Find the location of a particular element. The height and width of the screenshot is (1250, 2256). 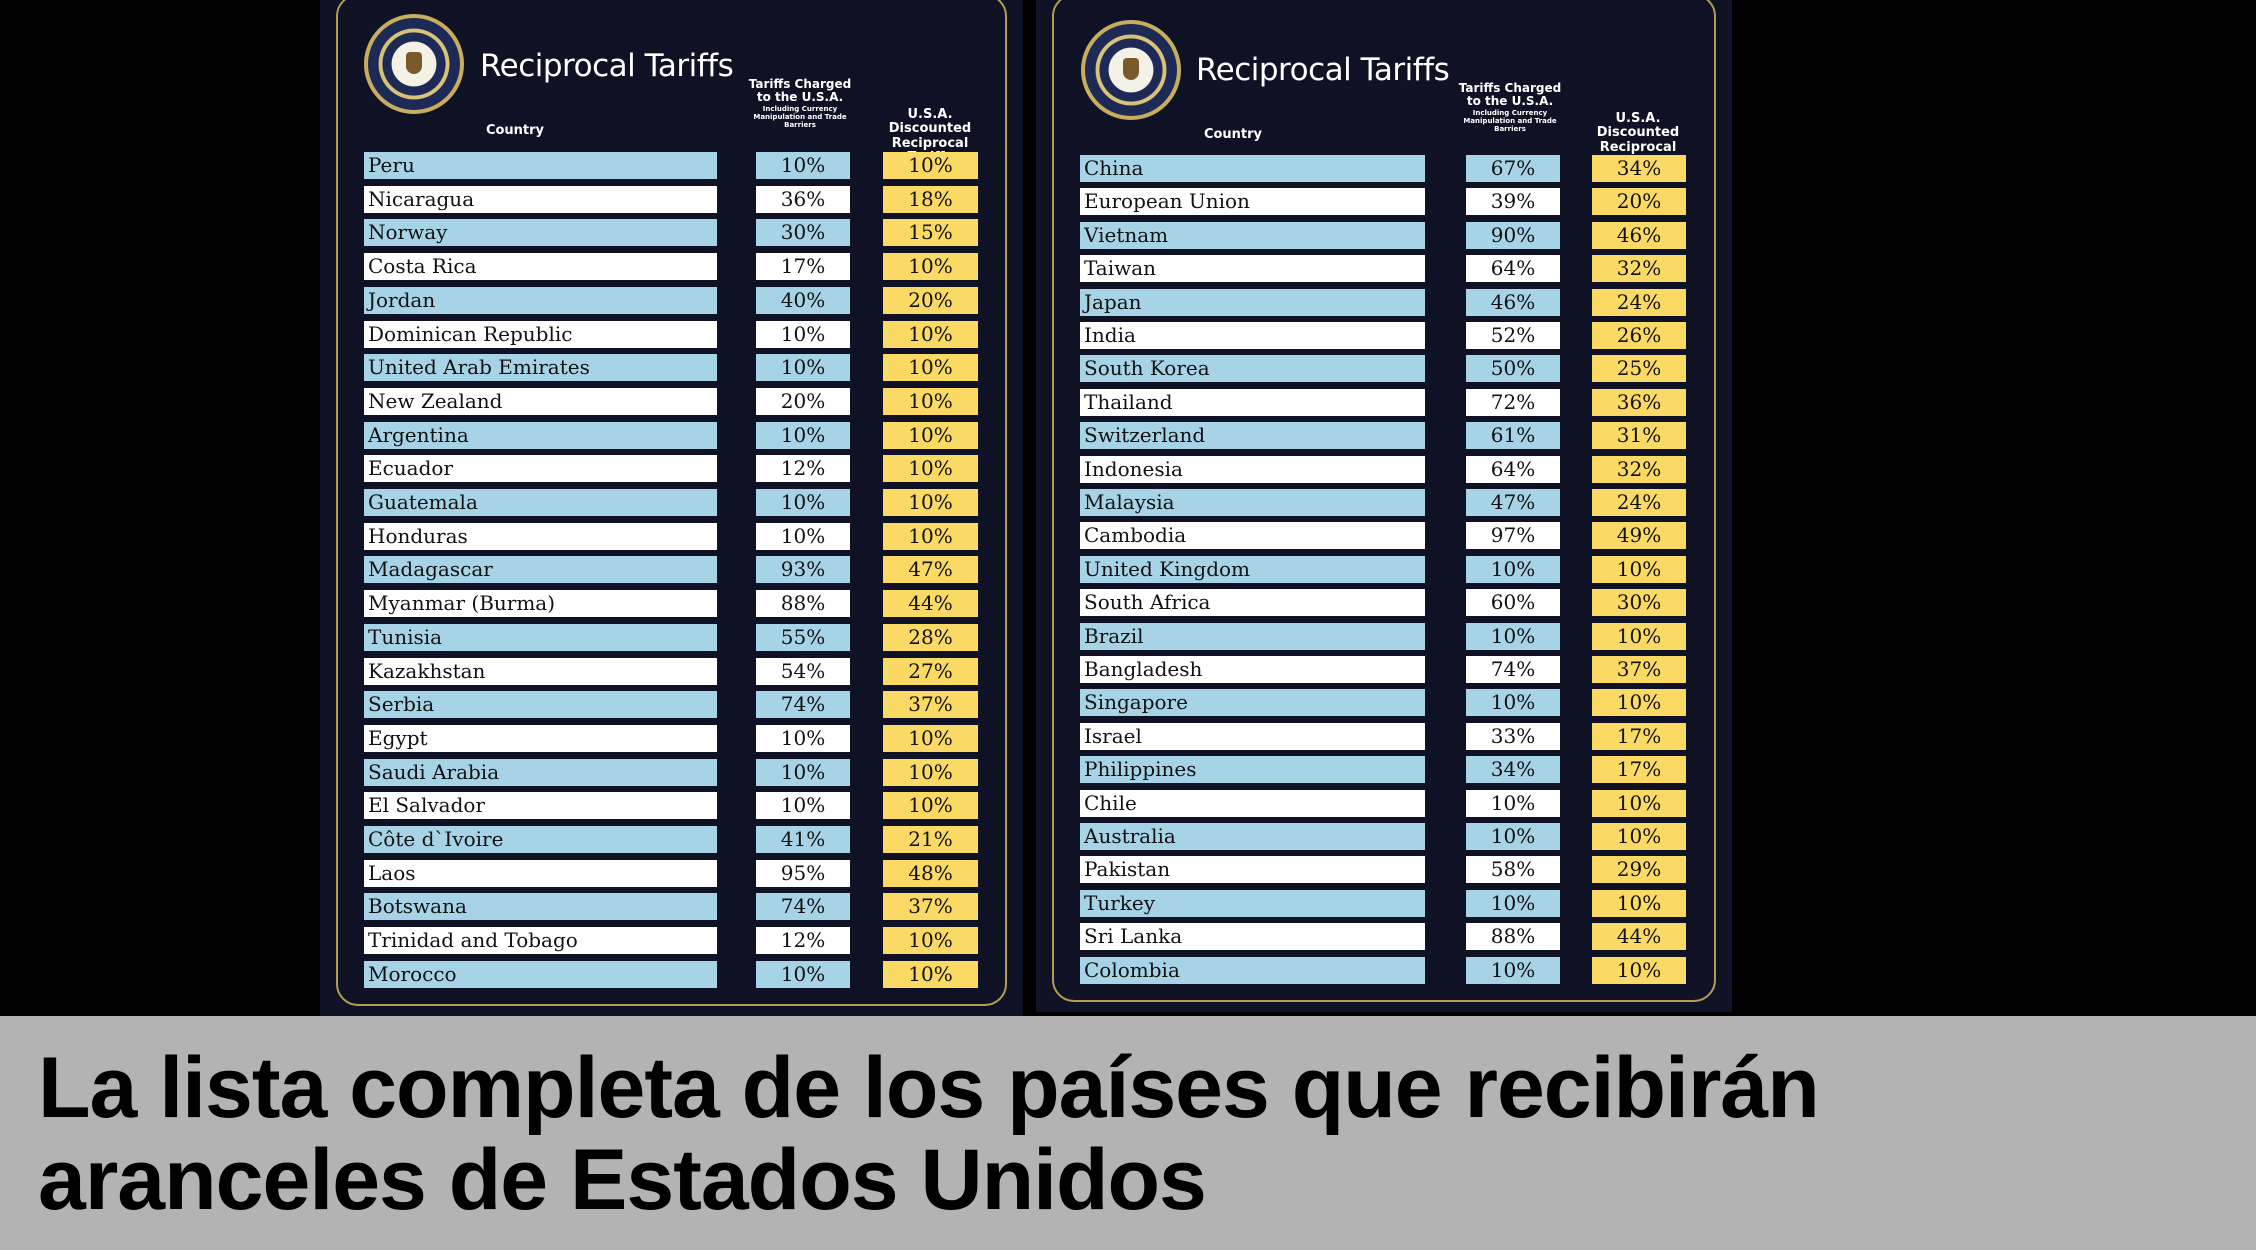

cell-charged: 52% is located at coordinates (1513, 335).